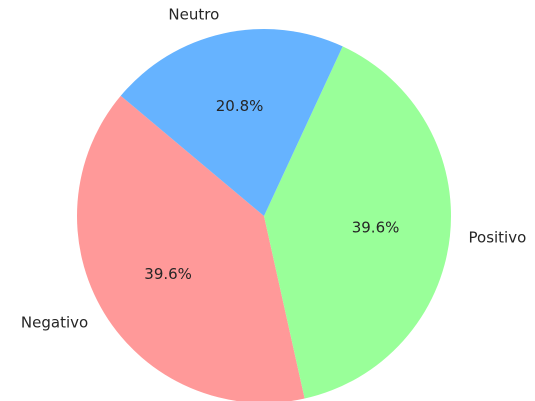 Image resolution: width=535 pixels, height=401 pixels. What do you see at coordinates (498, 238) in the screenshot?
I see `pie-category-label-positivo: Positivo` at bounding box center [498, 238].